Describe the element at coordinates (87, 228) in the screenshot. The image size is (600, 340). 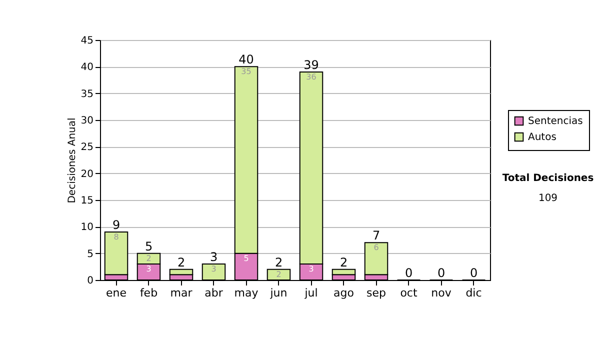
I see `y-tick-label: 10` at that location.